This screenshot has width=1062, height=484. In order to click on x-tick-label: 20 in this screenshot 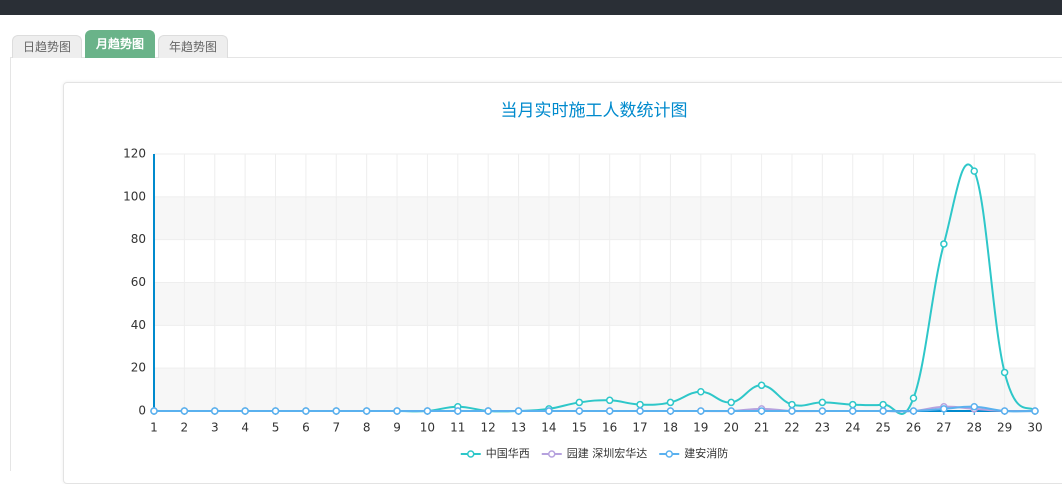, I will do `click(731, 428)`.